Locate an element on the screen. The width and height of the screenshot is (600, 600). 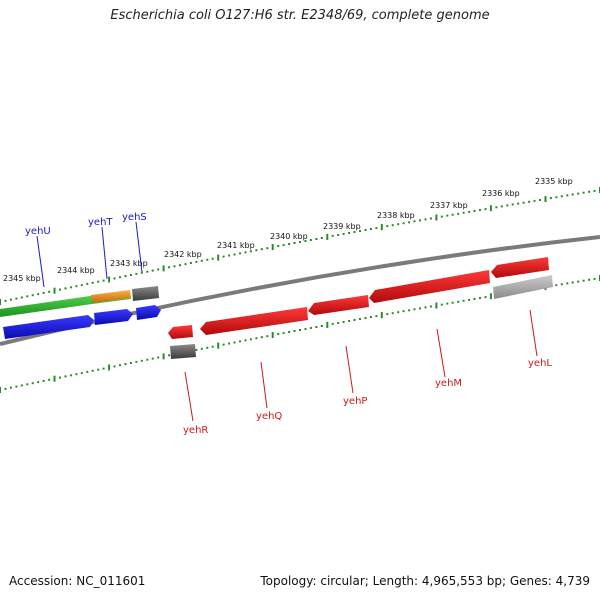
gene-label-yehS: yehS is located at coordinates (134, 217).